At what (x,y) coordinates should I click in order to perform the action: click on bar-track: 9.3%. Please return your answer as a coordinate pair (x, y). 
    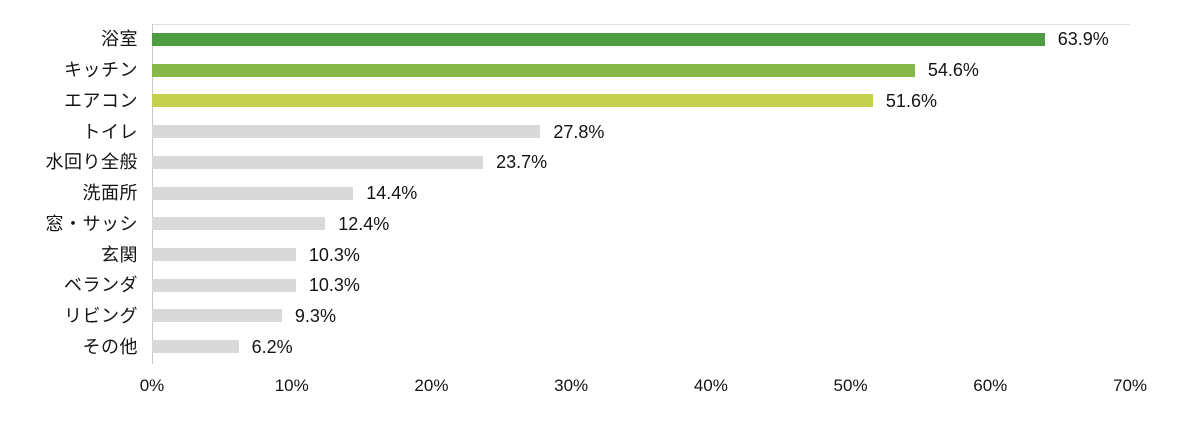
    Looking at the image, I should click on (641, 315).